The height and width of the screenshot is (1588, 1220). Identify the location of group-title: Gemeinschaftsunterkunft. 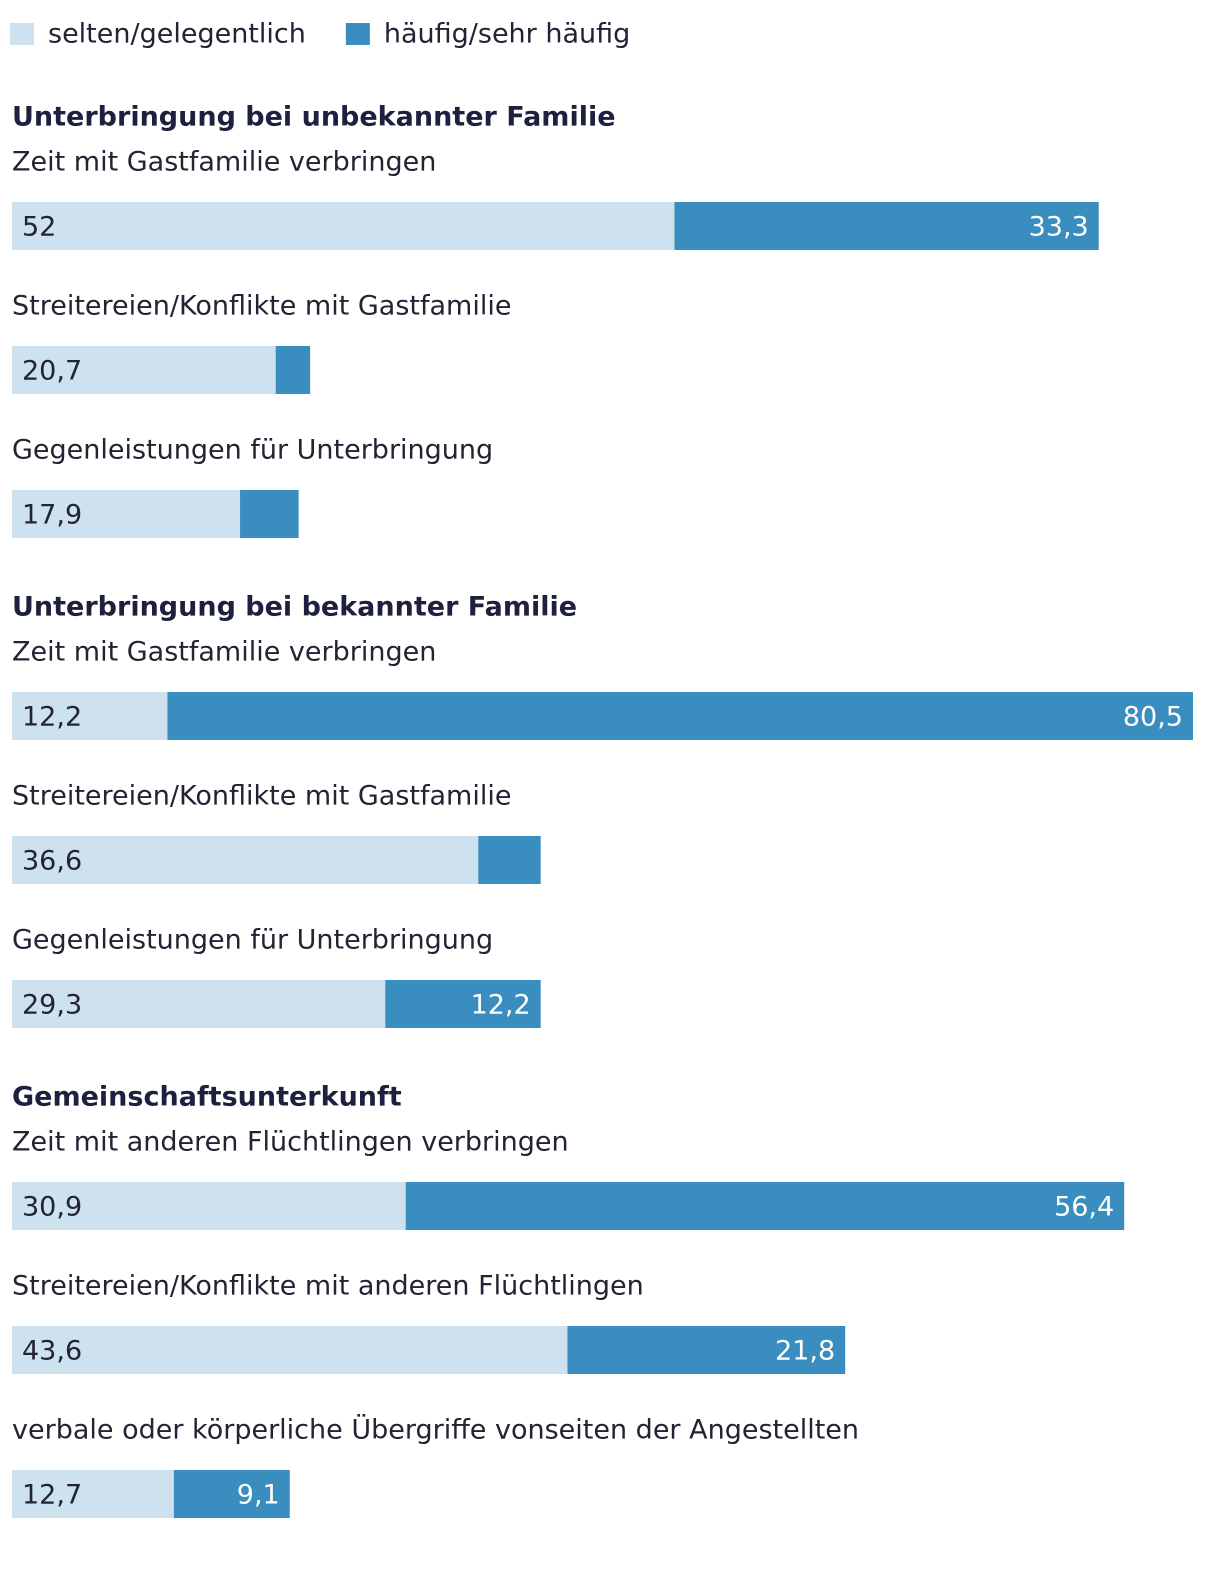
(207, 1097).